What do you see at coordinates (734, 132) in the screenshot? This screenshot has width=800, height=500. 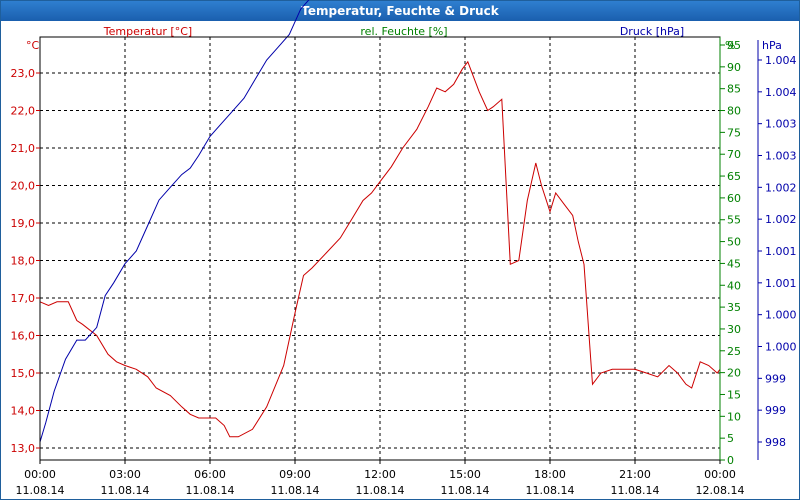 I see `humidity-tick-label: 75` at bounding box center [734, 132].